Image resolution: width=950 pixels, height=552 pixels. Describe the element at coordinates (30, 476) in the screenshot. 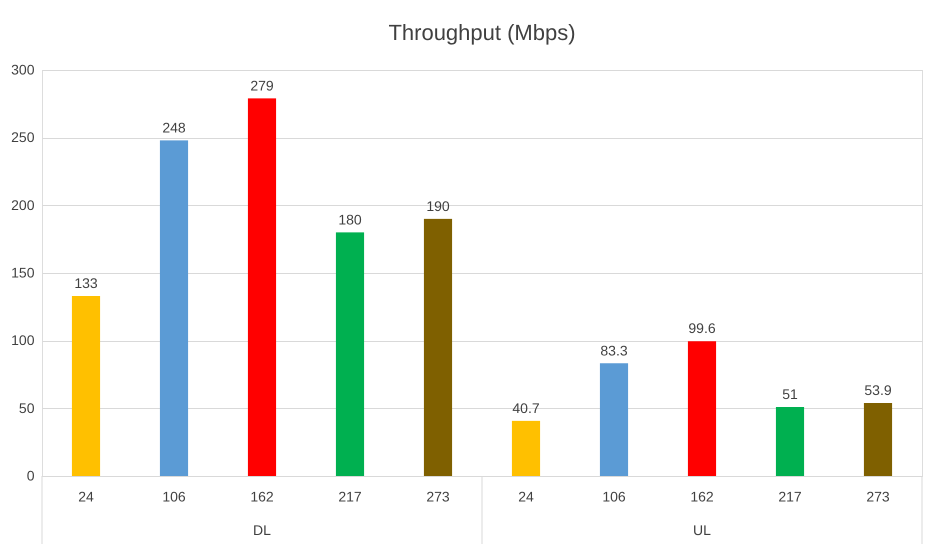

I see `y-tick-label: 0` at that location.